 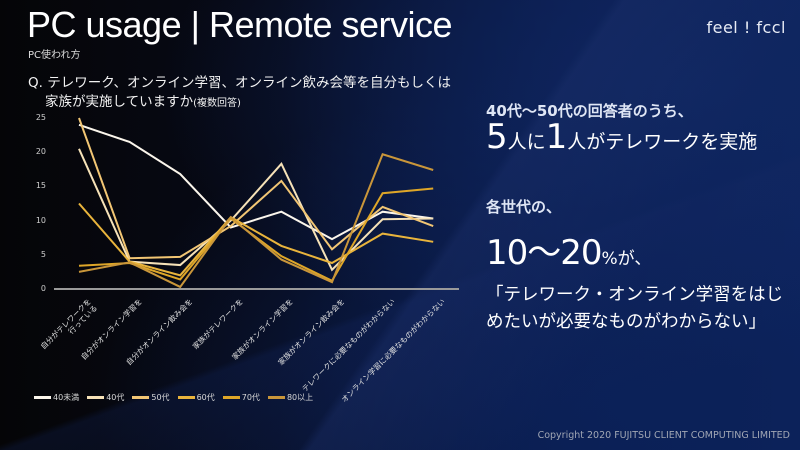 I want to click on legend-item: 50代, so click(x=151, y=397).